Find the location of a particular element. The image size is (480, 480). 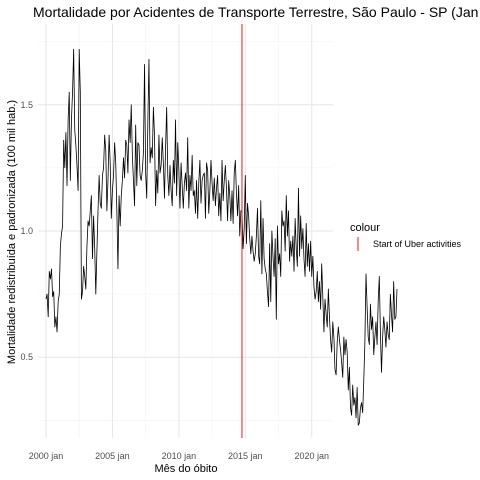

x-tick-labels: 2000 jan 2005 jan 2010 jan 2015 jan 2020 jan is located at coordinates (179, 456).